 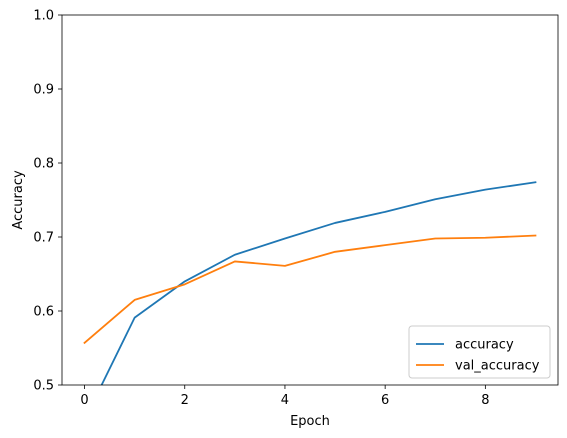 What do you see at coordinates (43, 386) in the screenshot?
I see `y-tick-label: 0.5` at bounding box center [43, 386].